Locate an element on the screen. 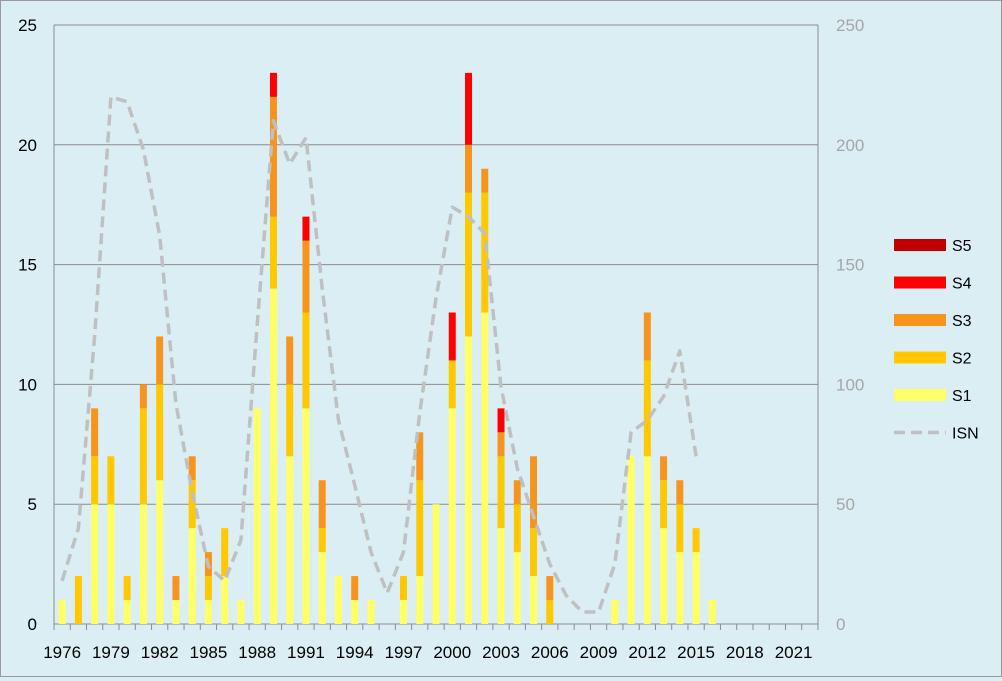 This screenshot has height=681, width=1002. left-axis-tick-label: 25 is located at coordinates (27, 25).